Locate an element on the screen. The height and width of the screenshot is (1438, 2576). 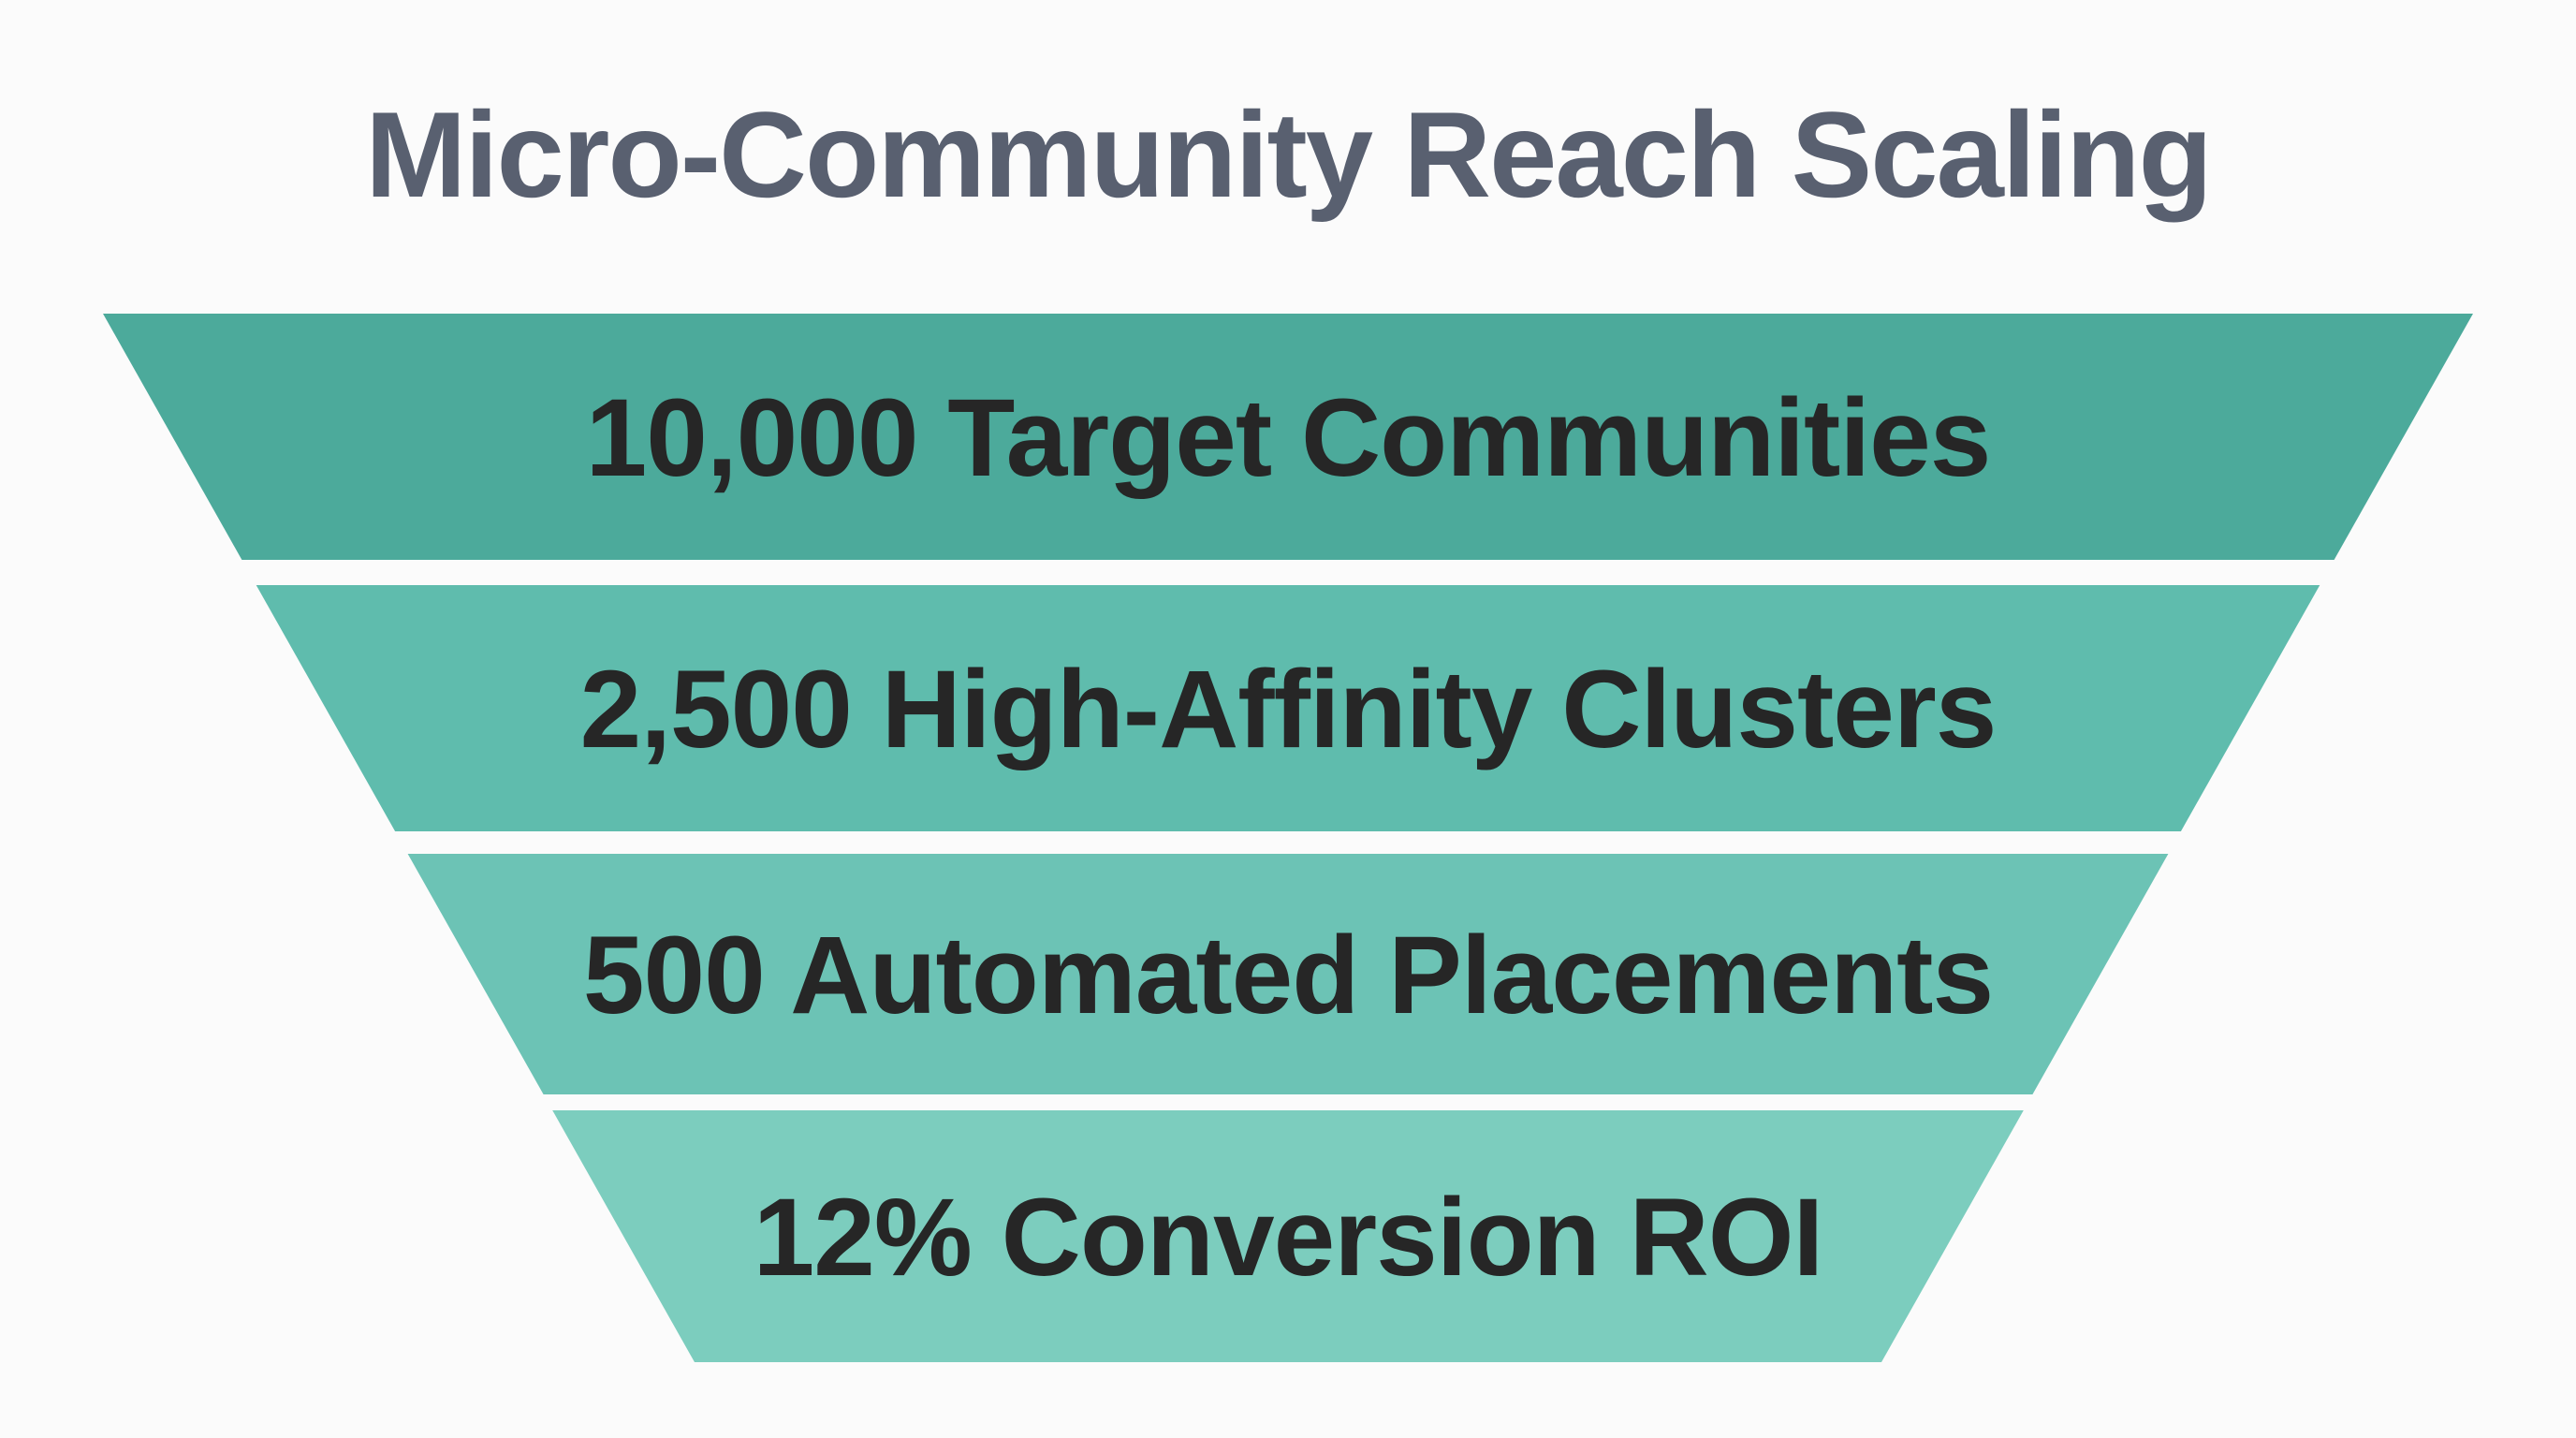
funnel-stage-4-label: 12% Conversion ROI is located at coordinates (1288, 1237).